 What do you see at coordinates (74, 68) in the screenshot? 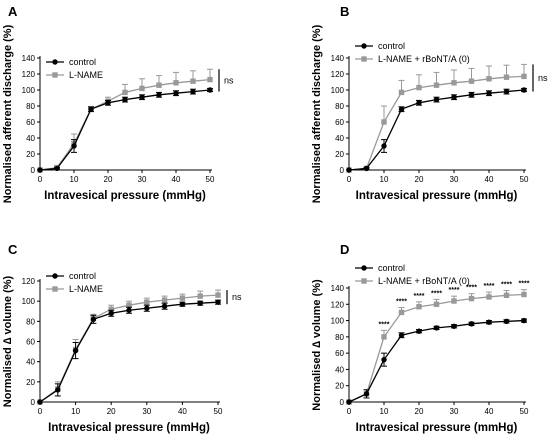
I see `legend: control L-NAME` at bounding box center [74, 68].